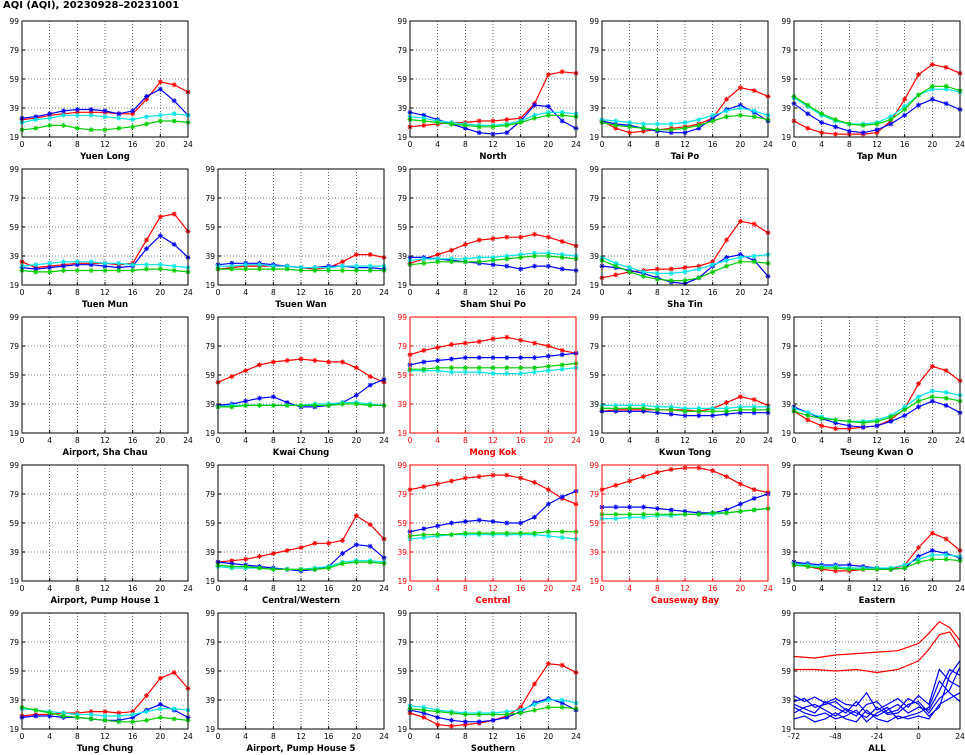 This screenshot has width=965, height=755. What do you see at coordinates (657, 588) in the screenshot?
I see `x-tick-label: 8` at bounding box center [657, 588].